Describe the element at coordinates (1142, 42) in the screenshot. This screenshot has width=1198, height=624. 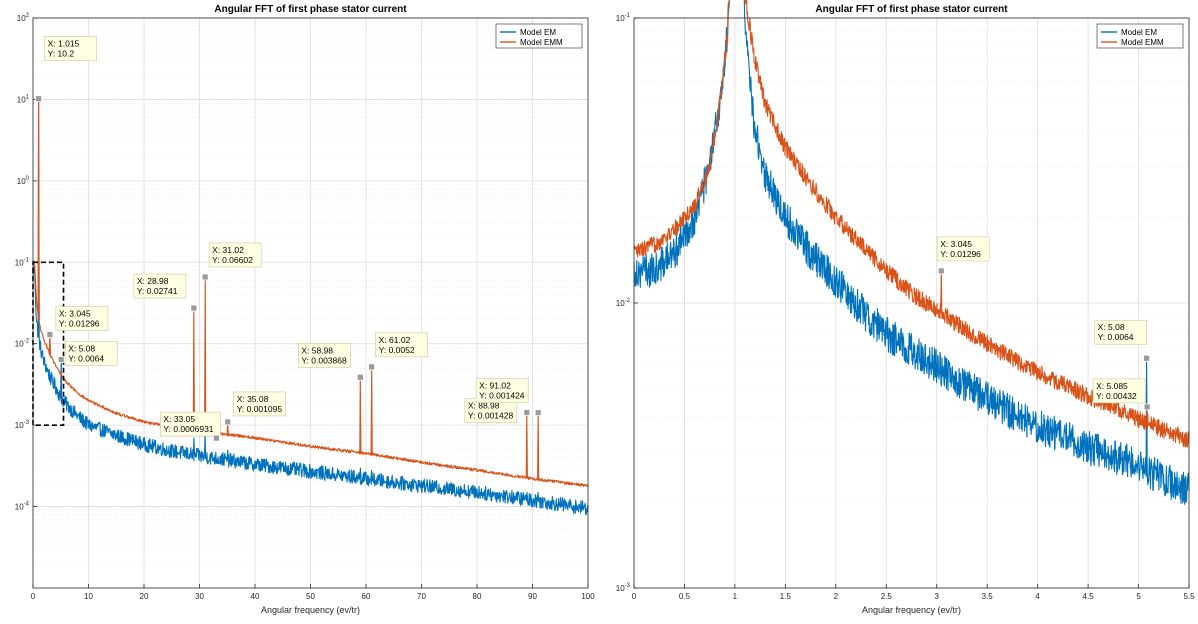
I see `legend-label: Model EMM` at that location.